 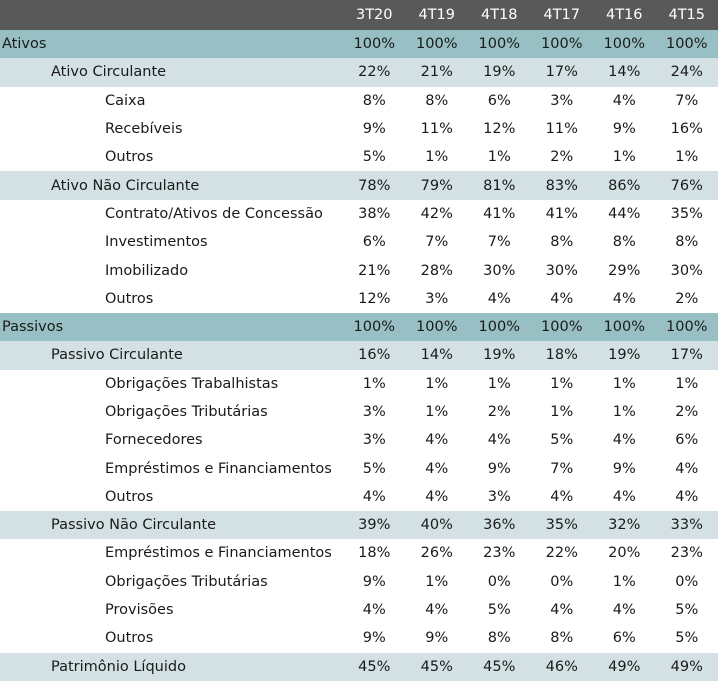 I want to click on row-value: 7%, so click(x=437, y=242).